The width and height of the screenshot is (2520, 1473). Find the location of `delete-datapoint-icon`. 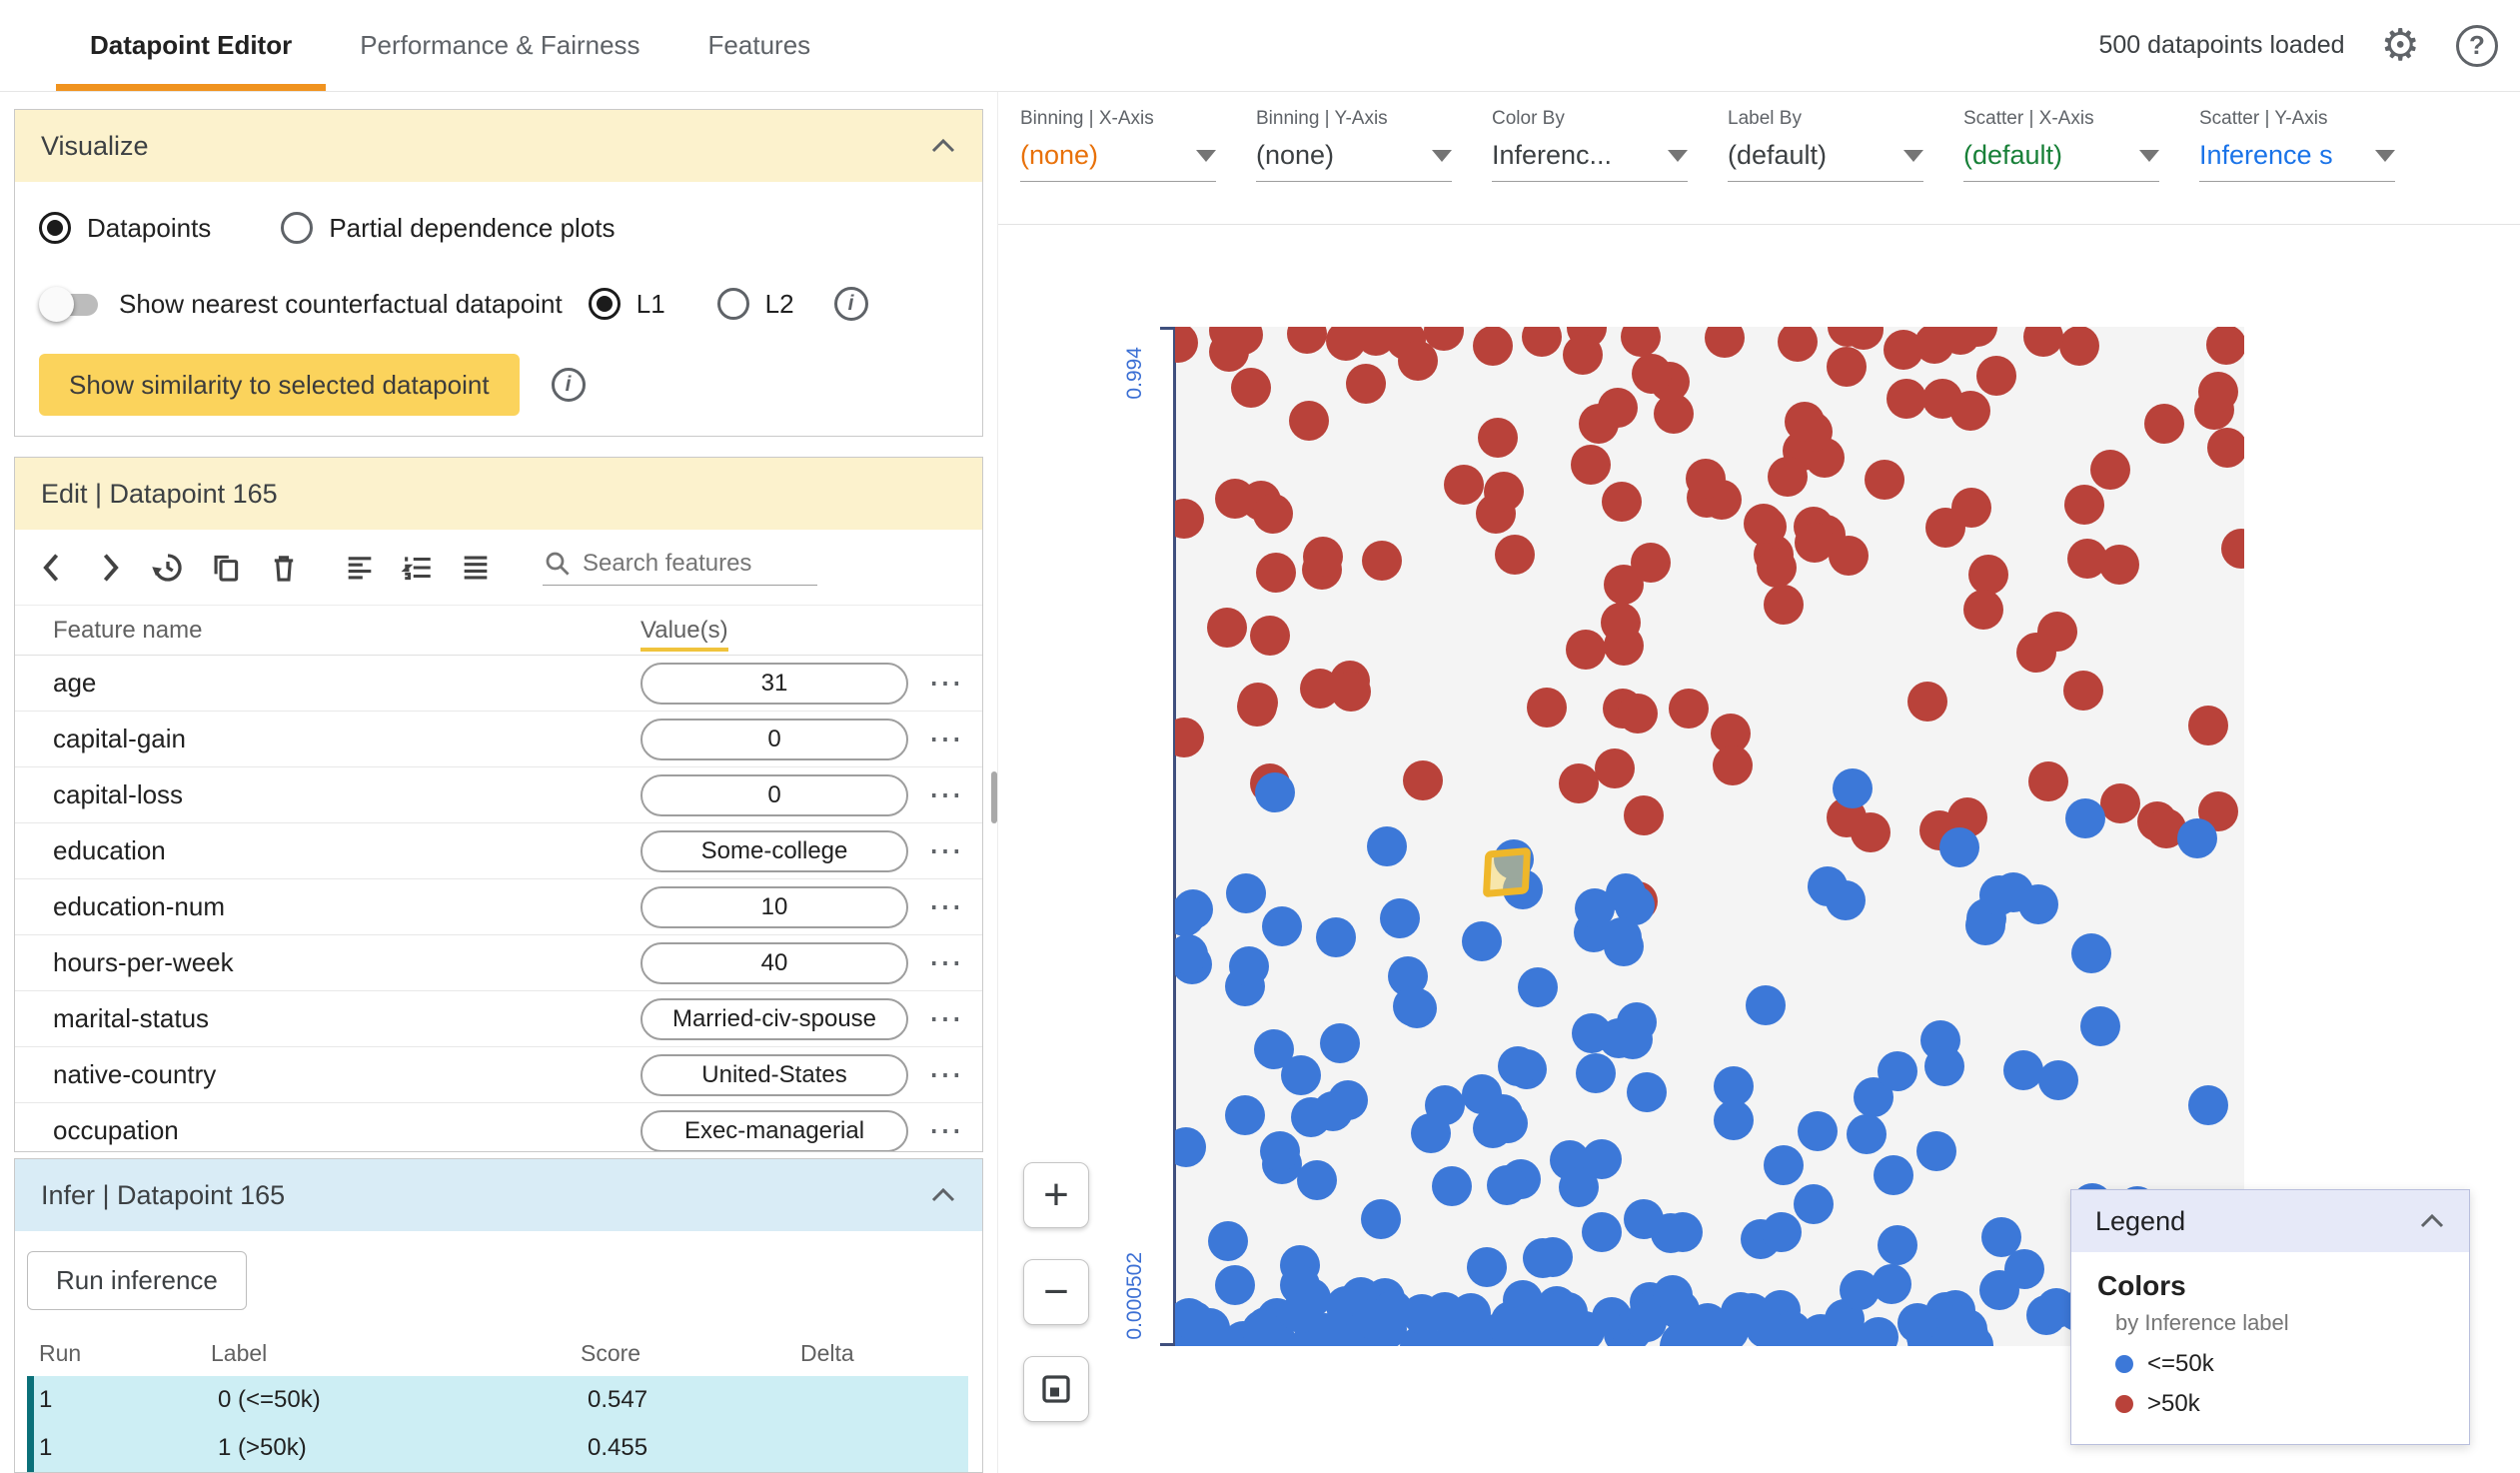

delete-datapoint-icon is located at coordinates (284, 568).